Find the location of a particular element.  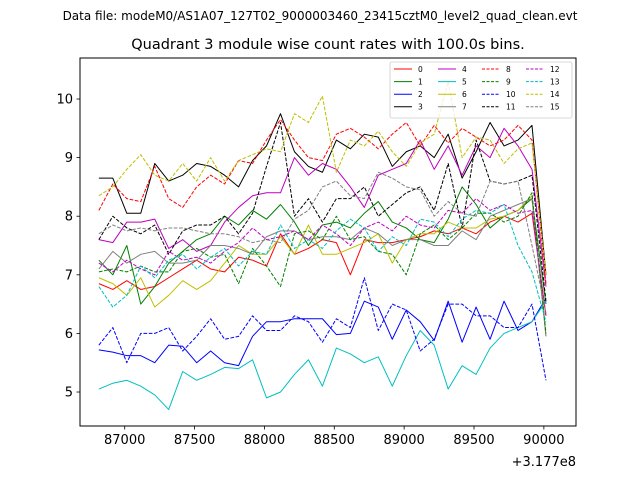

x-axis: 87000 87500 88000 88500 89000 89500 90000 is located at coordinates (334, 437).